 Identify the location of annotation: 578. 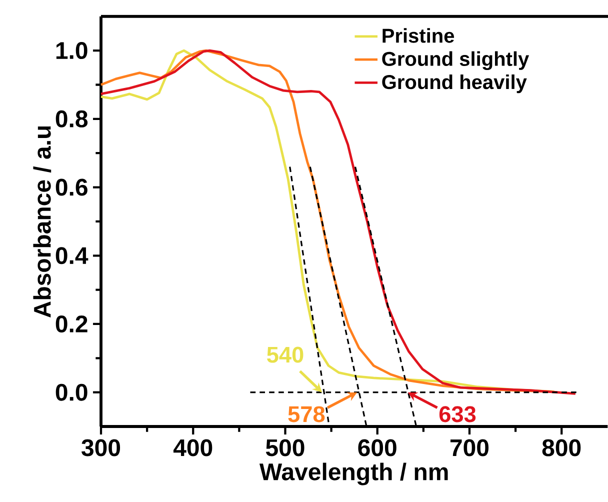
(306, 414).